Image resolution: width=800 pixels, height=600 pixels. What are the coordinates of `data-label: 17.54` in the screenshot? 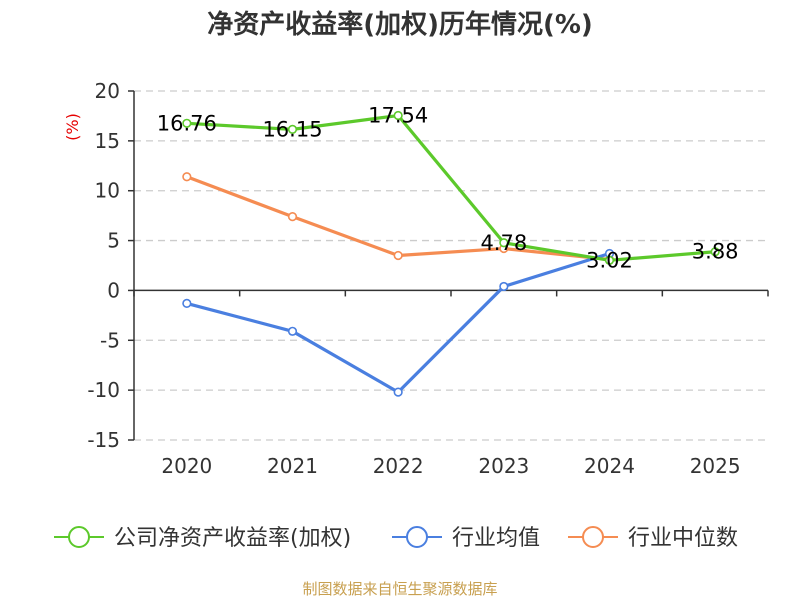 It's located at (398, 116).